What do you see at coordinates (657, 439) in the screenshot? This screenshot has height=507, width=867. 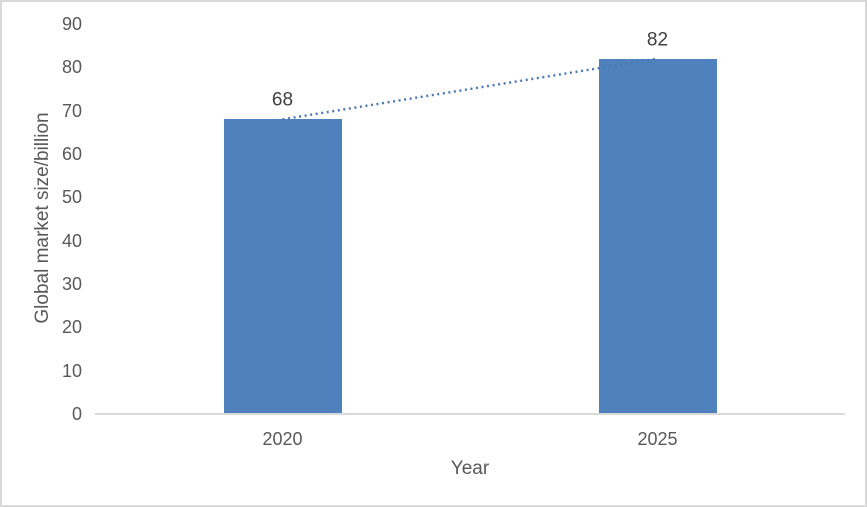 I see `x-tick-label: 2025` at bounding box center [657, 439].